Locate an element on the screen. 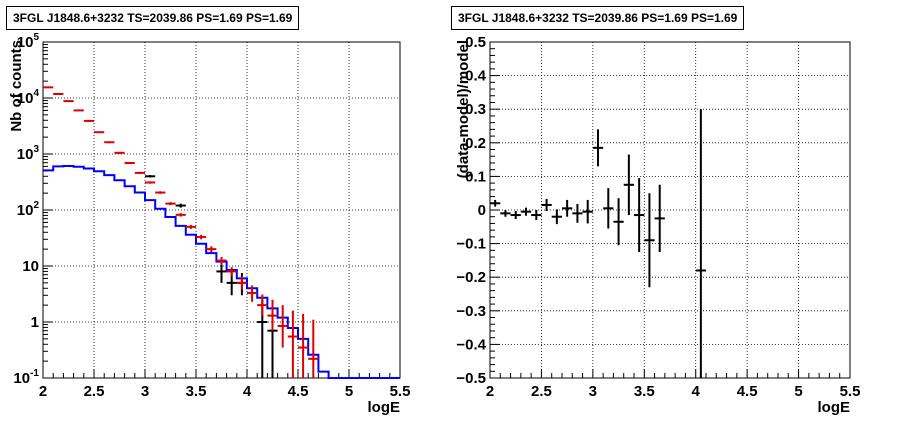  left-x-tick-label: 3.5 is located at coordinates (196, 391).